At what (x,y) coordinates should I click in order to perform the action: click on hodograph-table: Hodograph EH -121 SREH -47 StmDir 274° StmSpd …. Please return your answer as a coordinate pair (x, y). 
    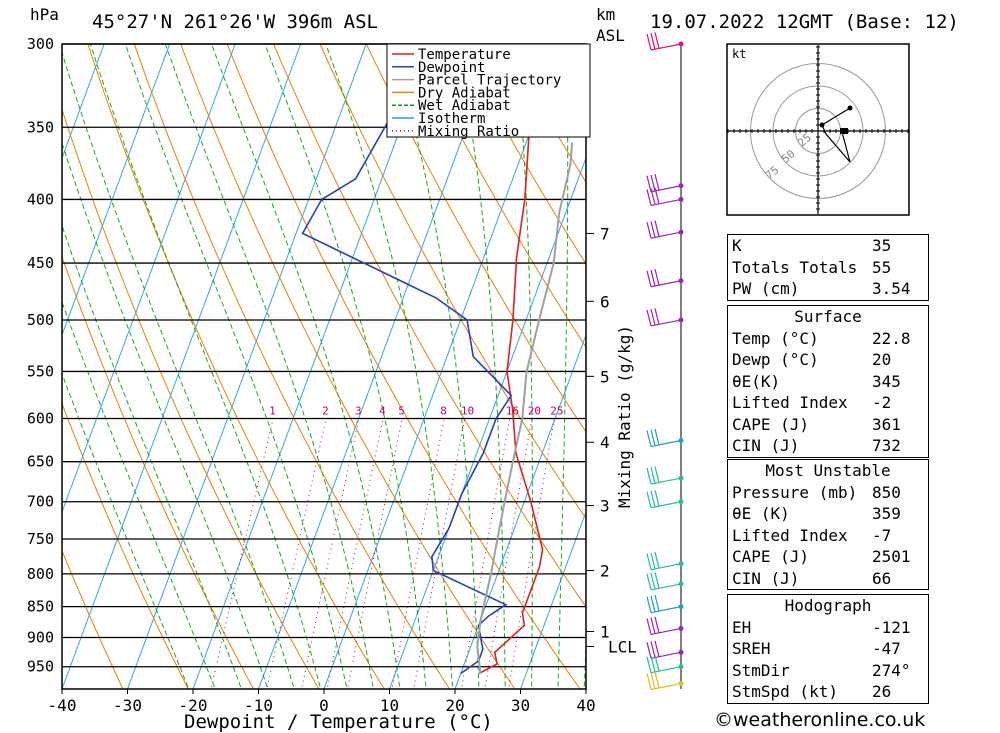
    Looking at the image, I should click on (828, 649).